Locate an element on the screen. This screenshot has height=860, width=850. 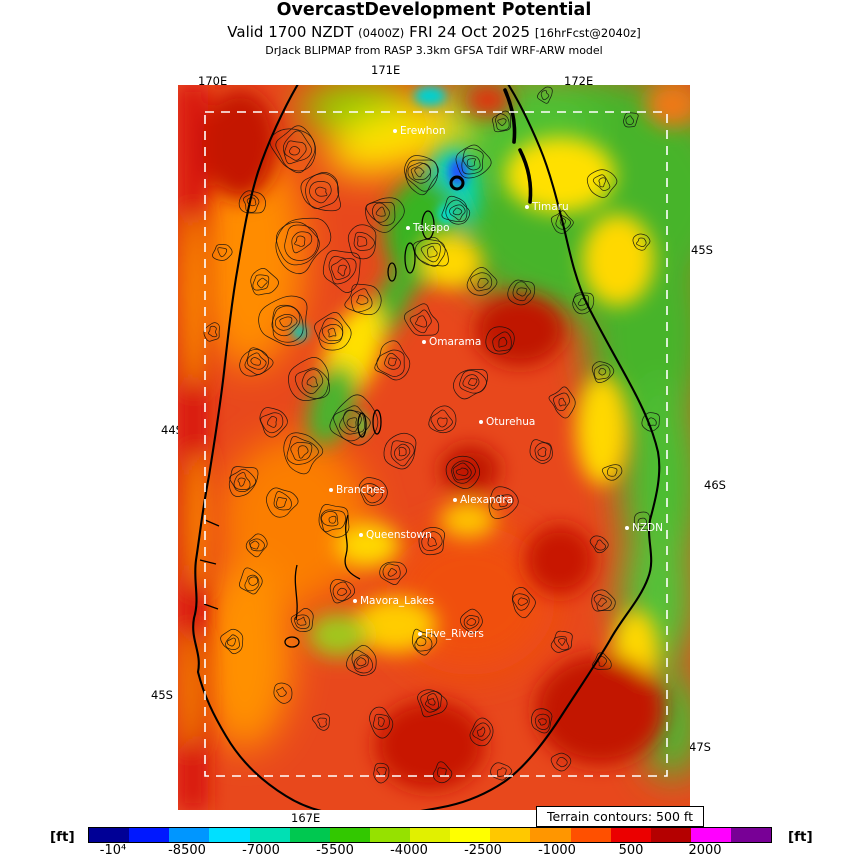
coord-label-45s-right: 45S is located at coordinates (702, 250).